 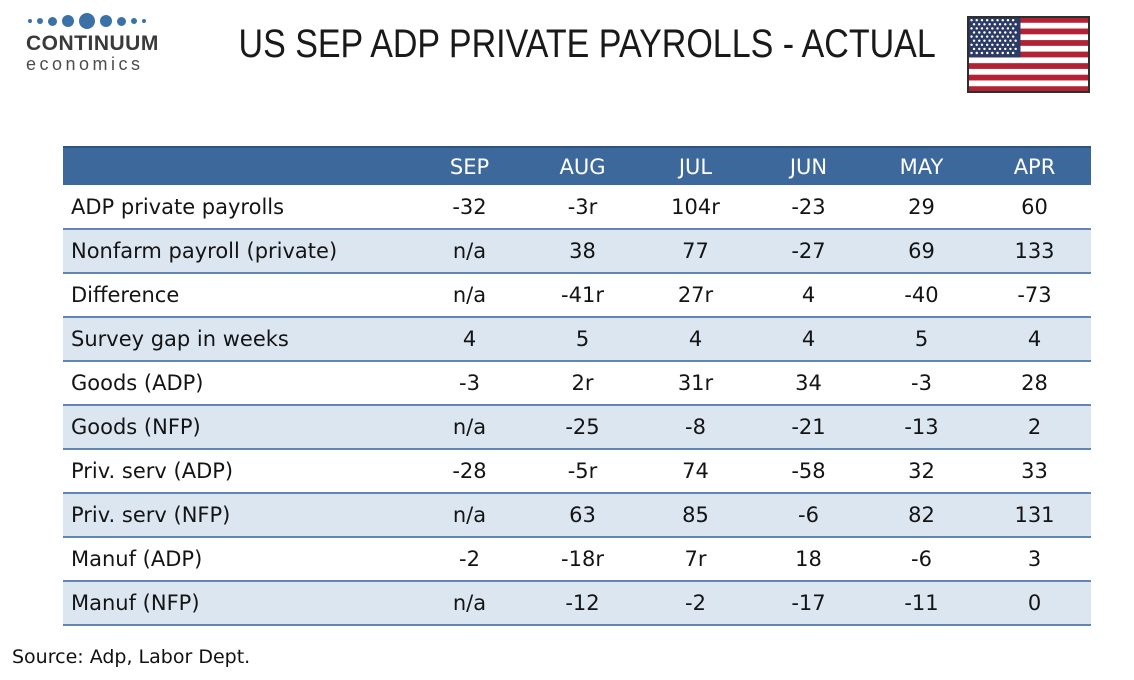 I want to click on table-cell: -17, so click(x=808, y=603).